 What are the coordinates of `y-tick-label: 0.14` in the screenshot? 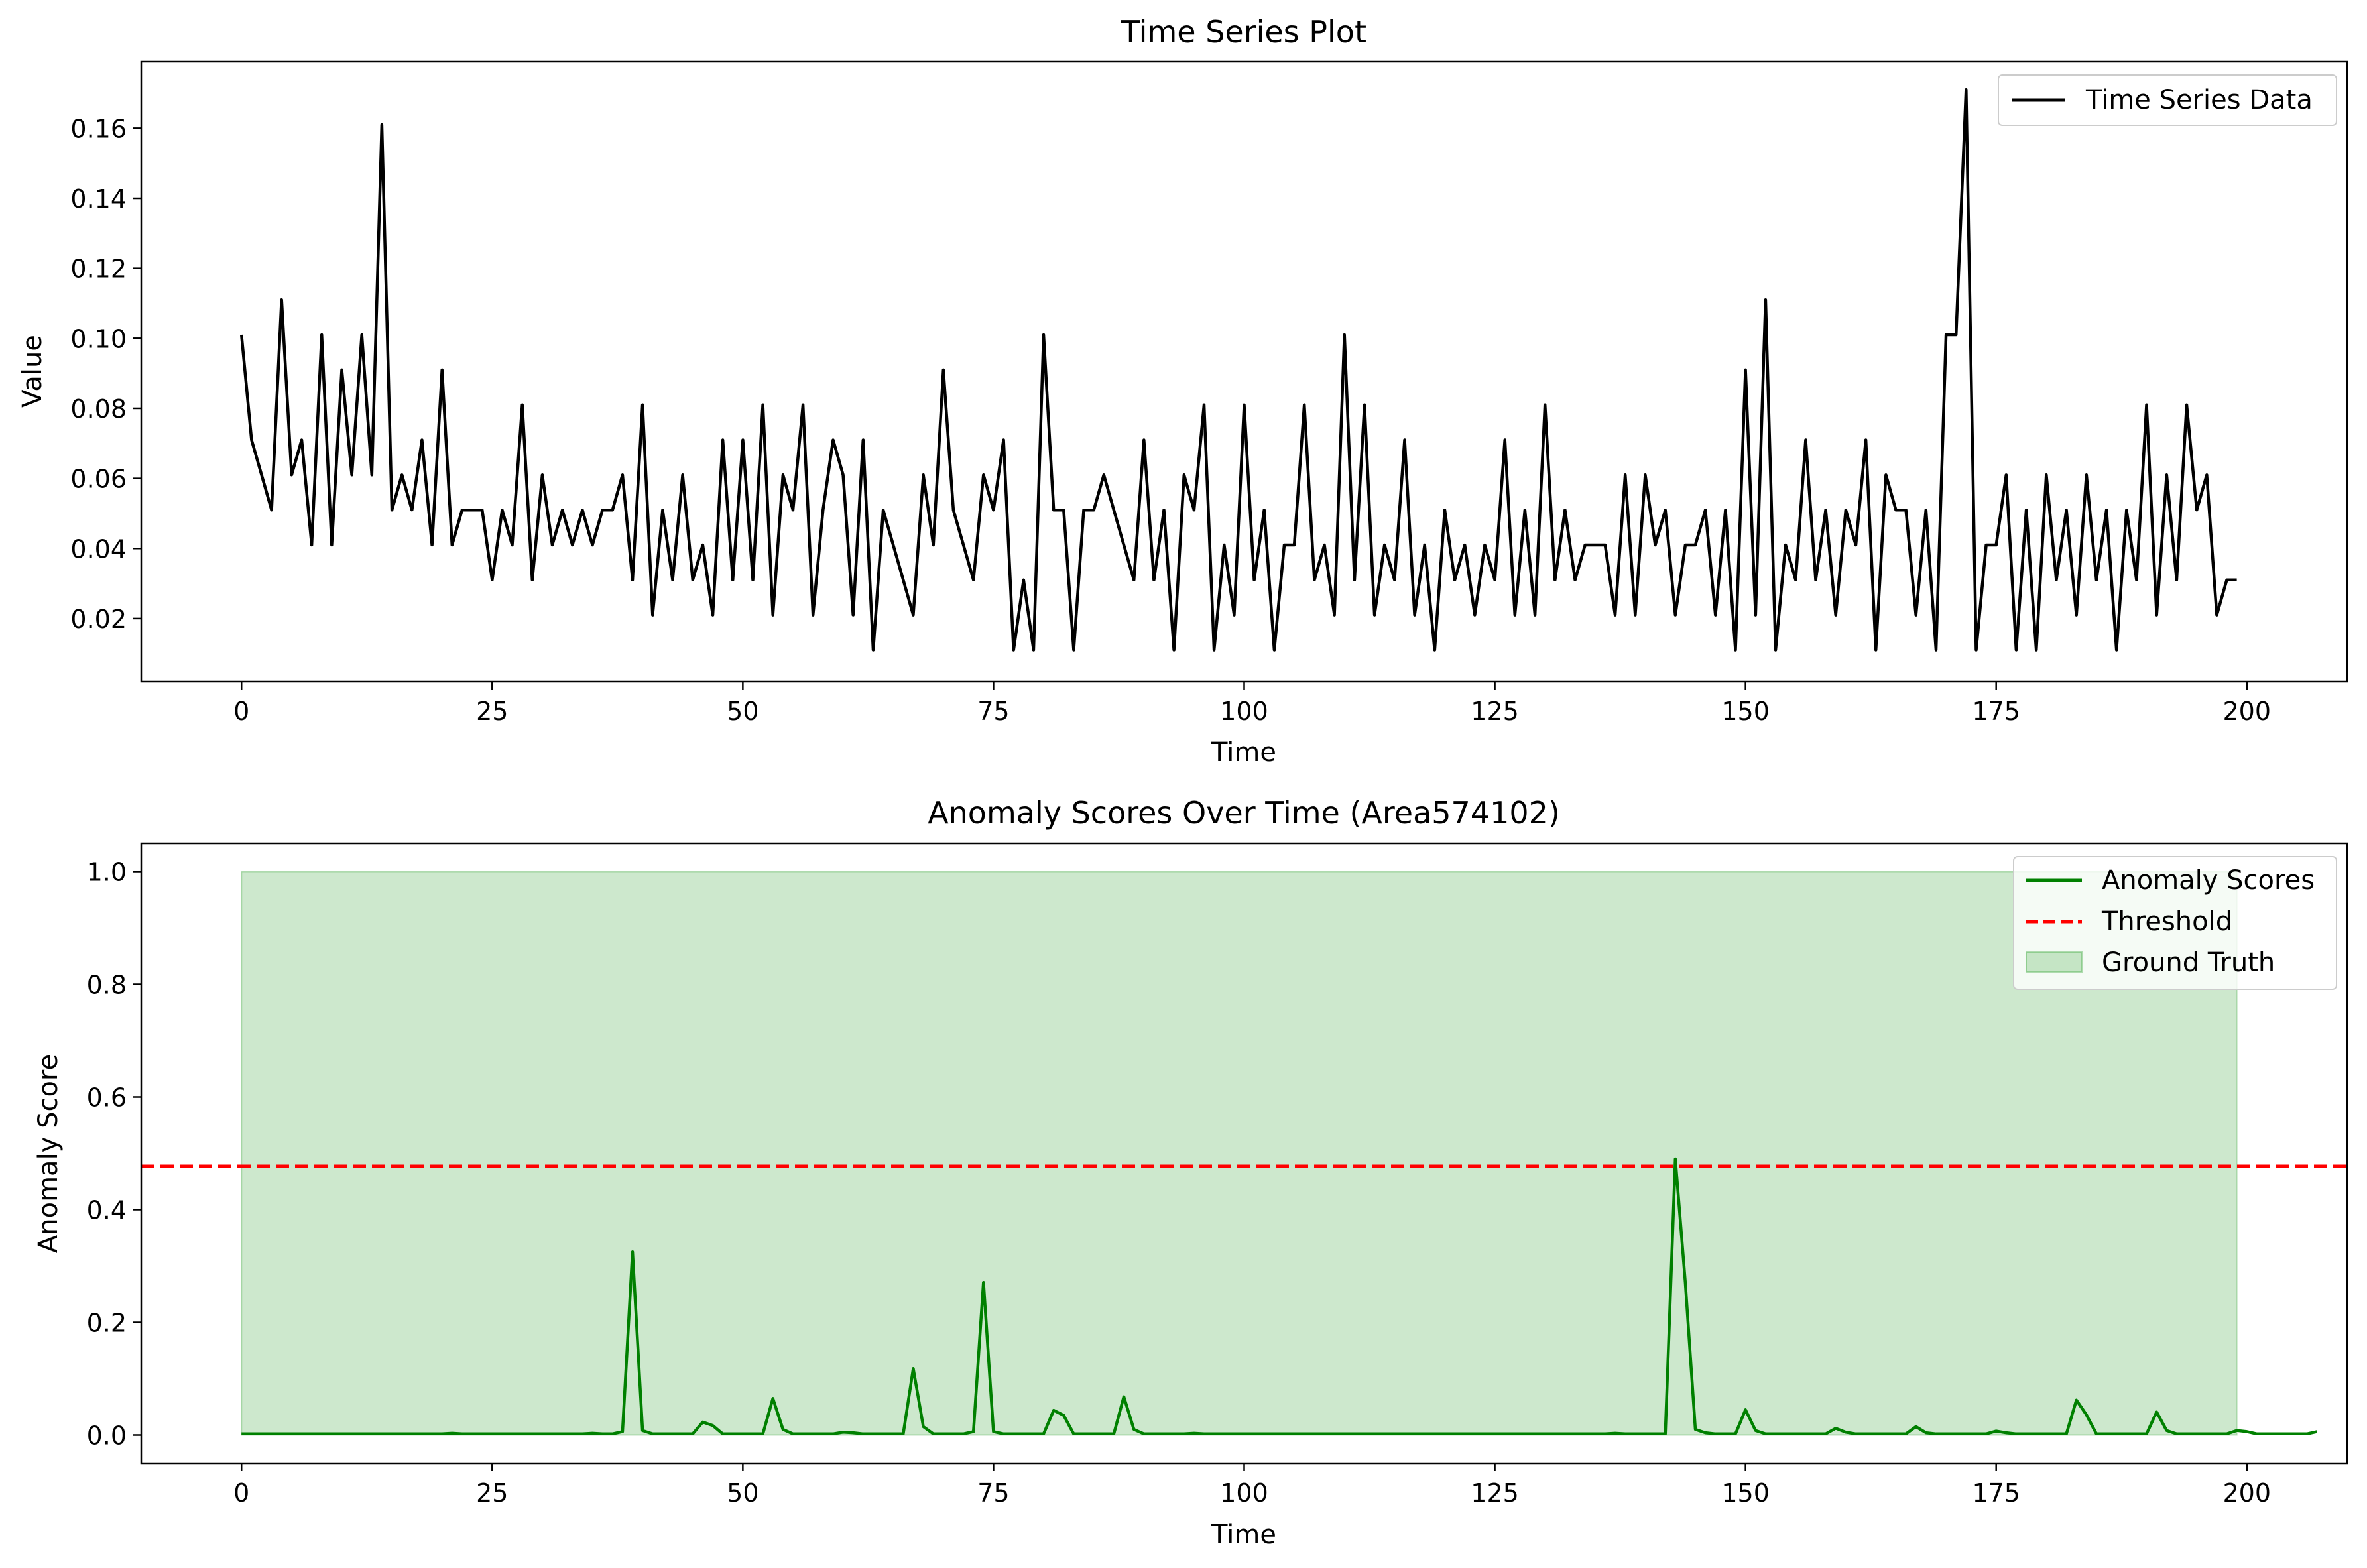 It's located at (98, 198).